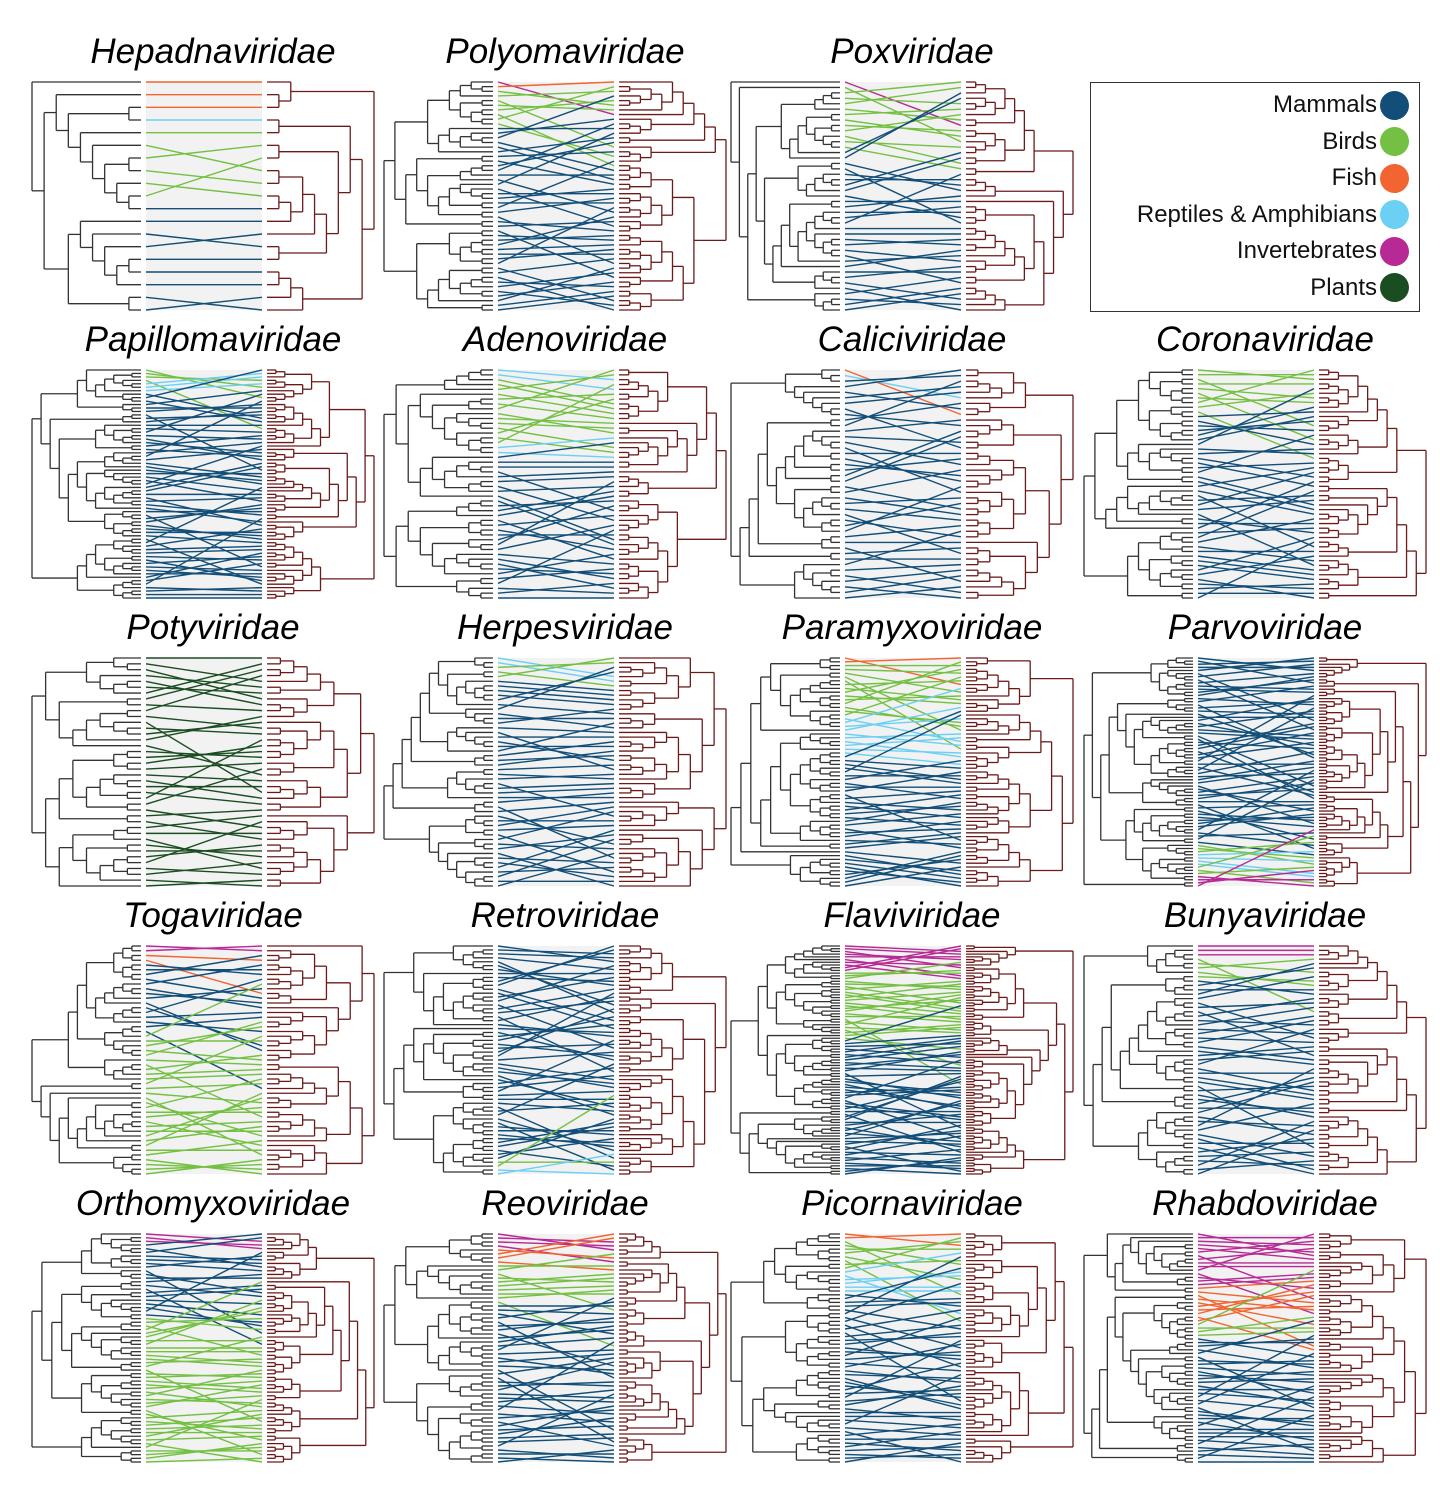 The image size is (1440, 1497). I want to click on tanglegram, so click(203, 1060).